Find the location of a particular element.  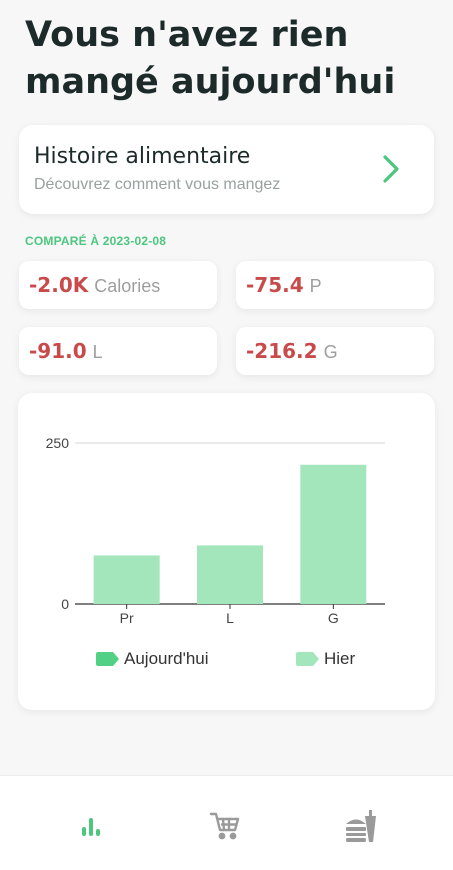

stat-lipids: -91.0 L is located at coordinates (118, 351).